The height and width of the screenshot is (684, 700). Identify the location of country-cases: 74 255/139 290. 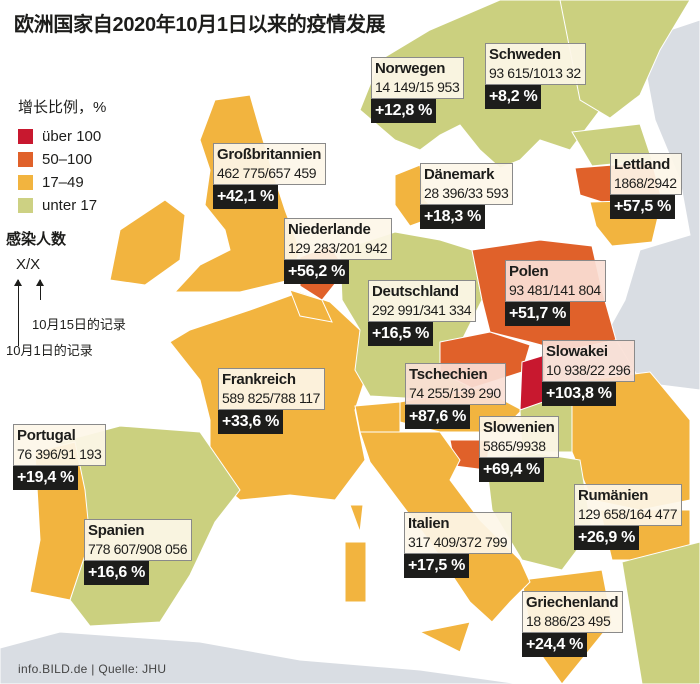
(455, 393).